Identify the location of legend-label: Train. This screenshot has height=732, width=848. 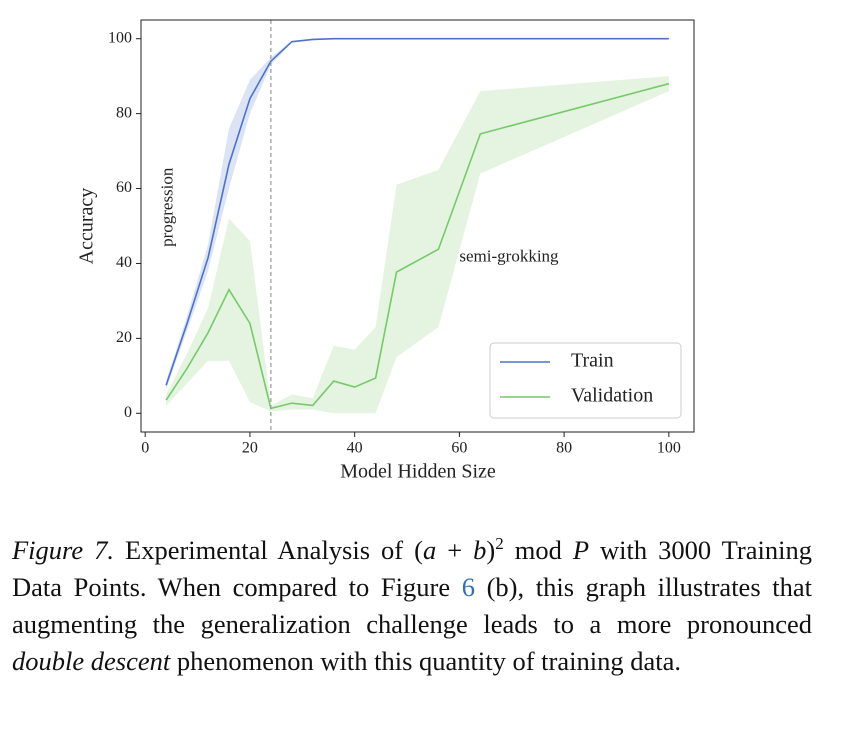
(592, 361).